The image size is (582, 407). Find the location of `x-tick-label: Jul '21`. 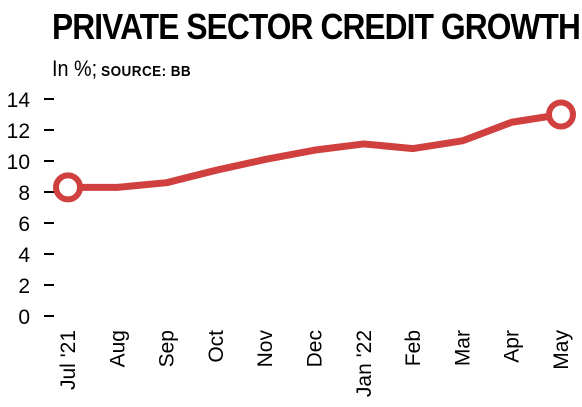

x-tick-label: Jul '21 is located at coordinates (68, 360).